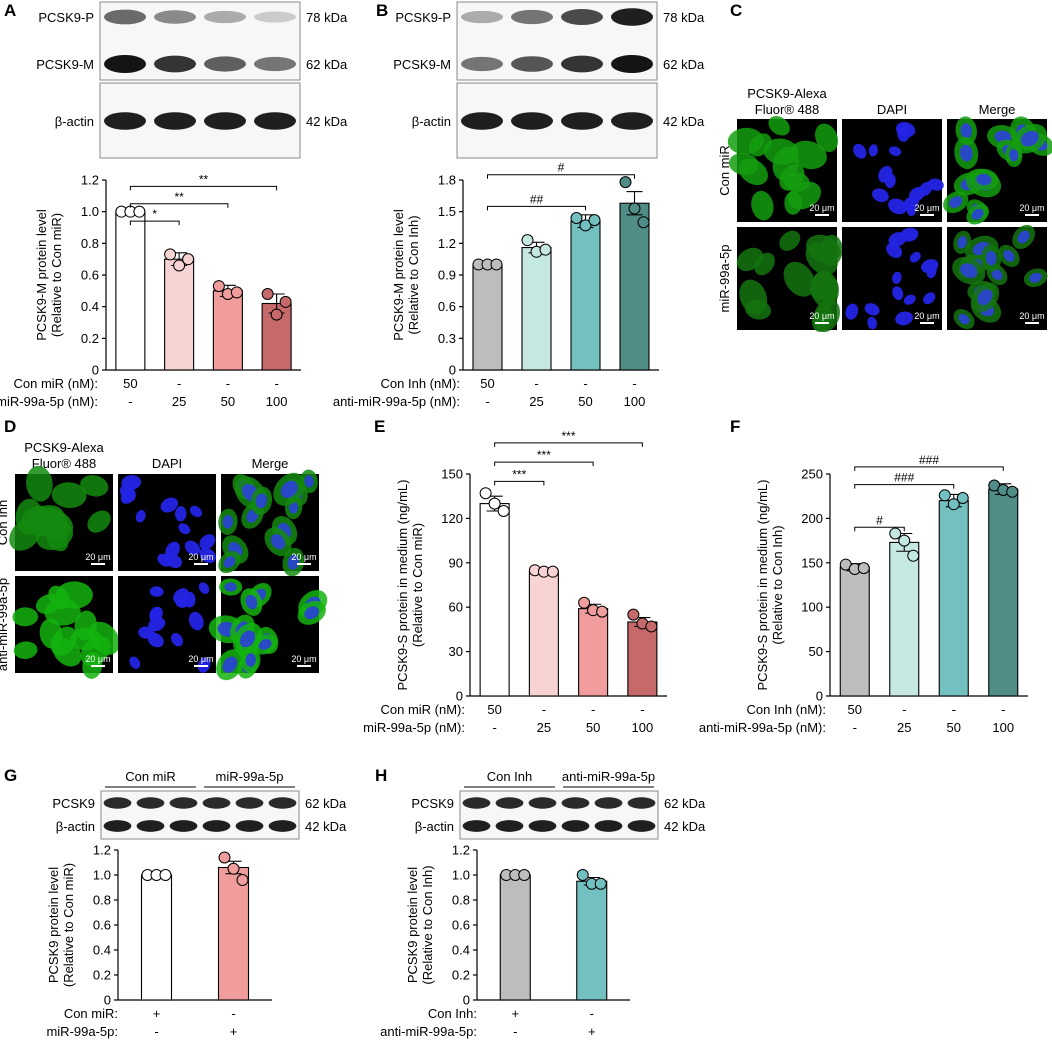  What do you see at coordinates (55, 383) in the screenshot?
I see `condition-label: Con miR (nM):` at bounding box center [55, 383].